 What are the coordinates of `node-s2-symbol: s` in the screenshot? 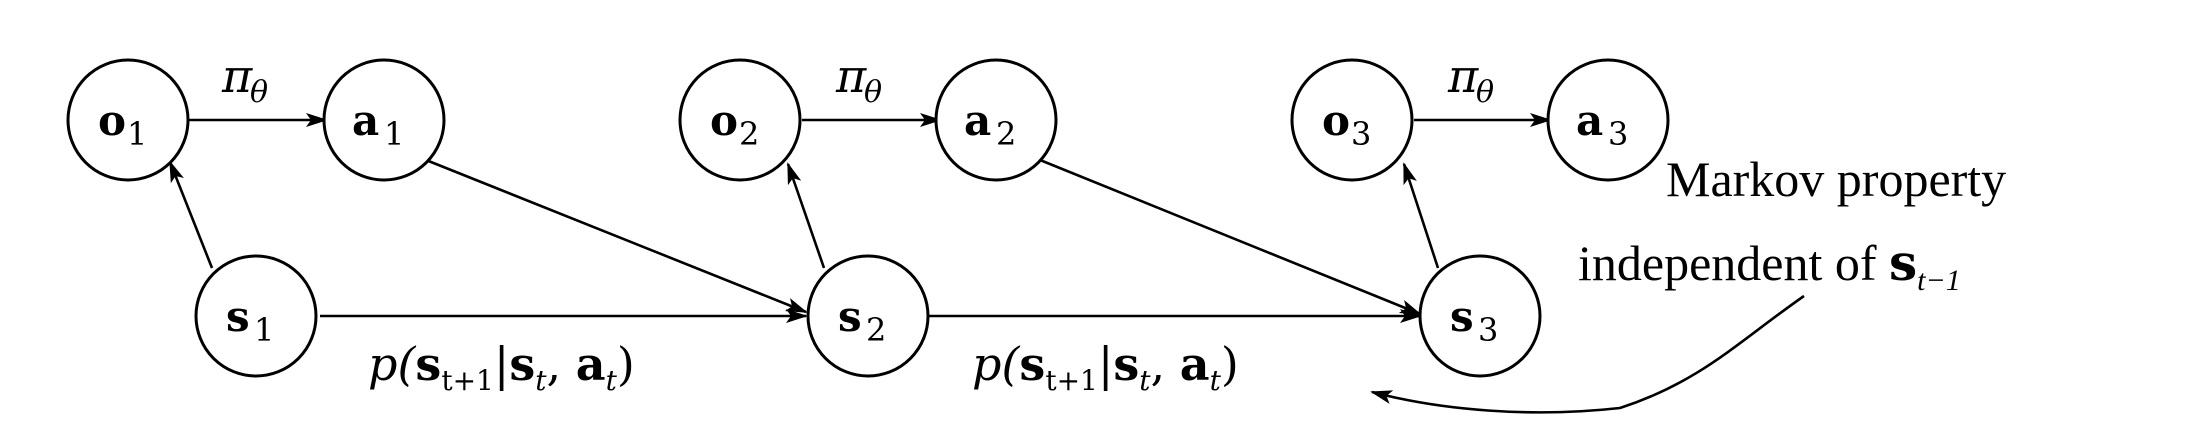 It's located at (850, 316).